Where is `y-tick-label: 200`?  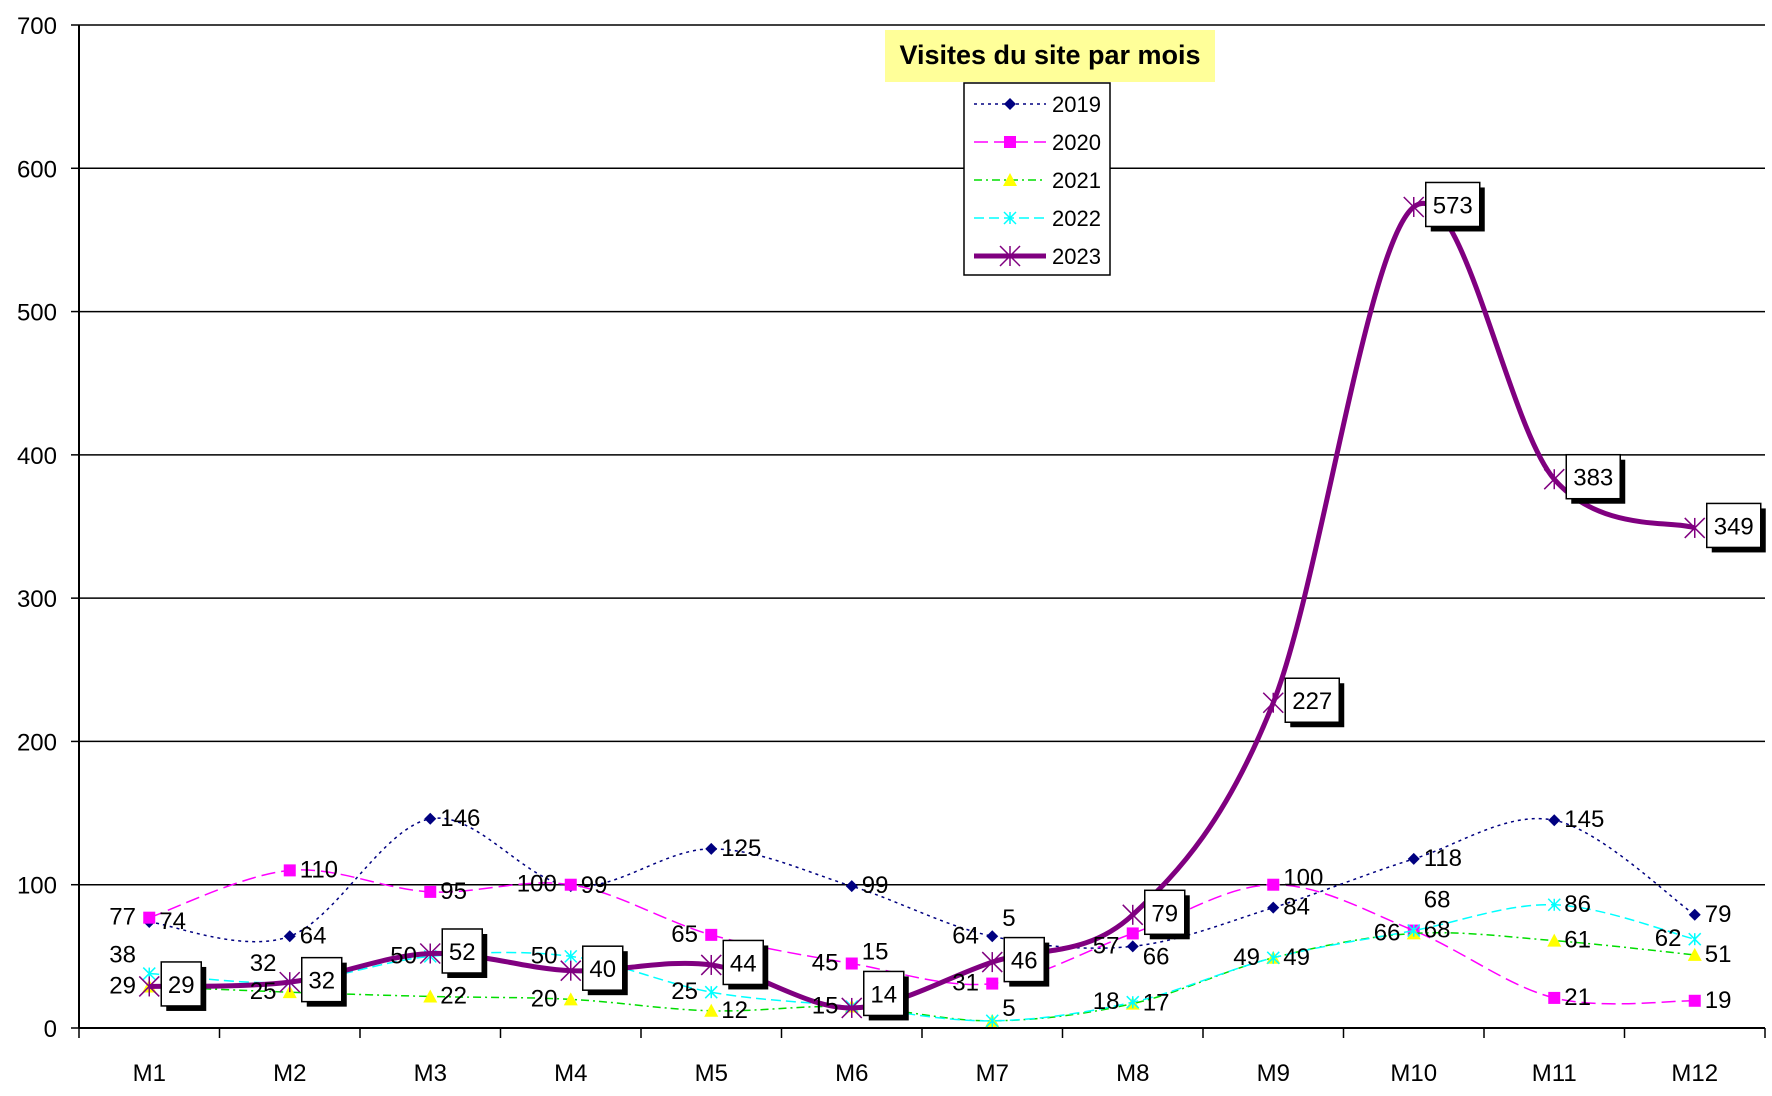
y-tick-label: 200 is located at coordinates (37, 742).